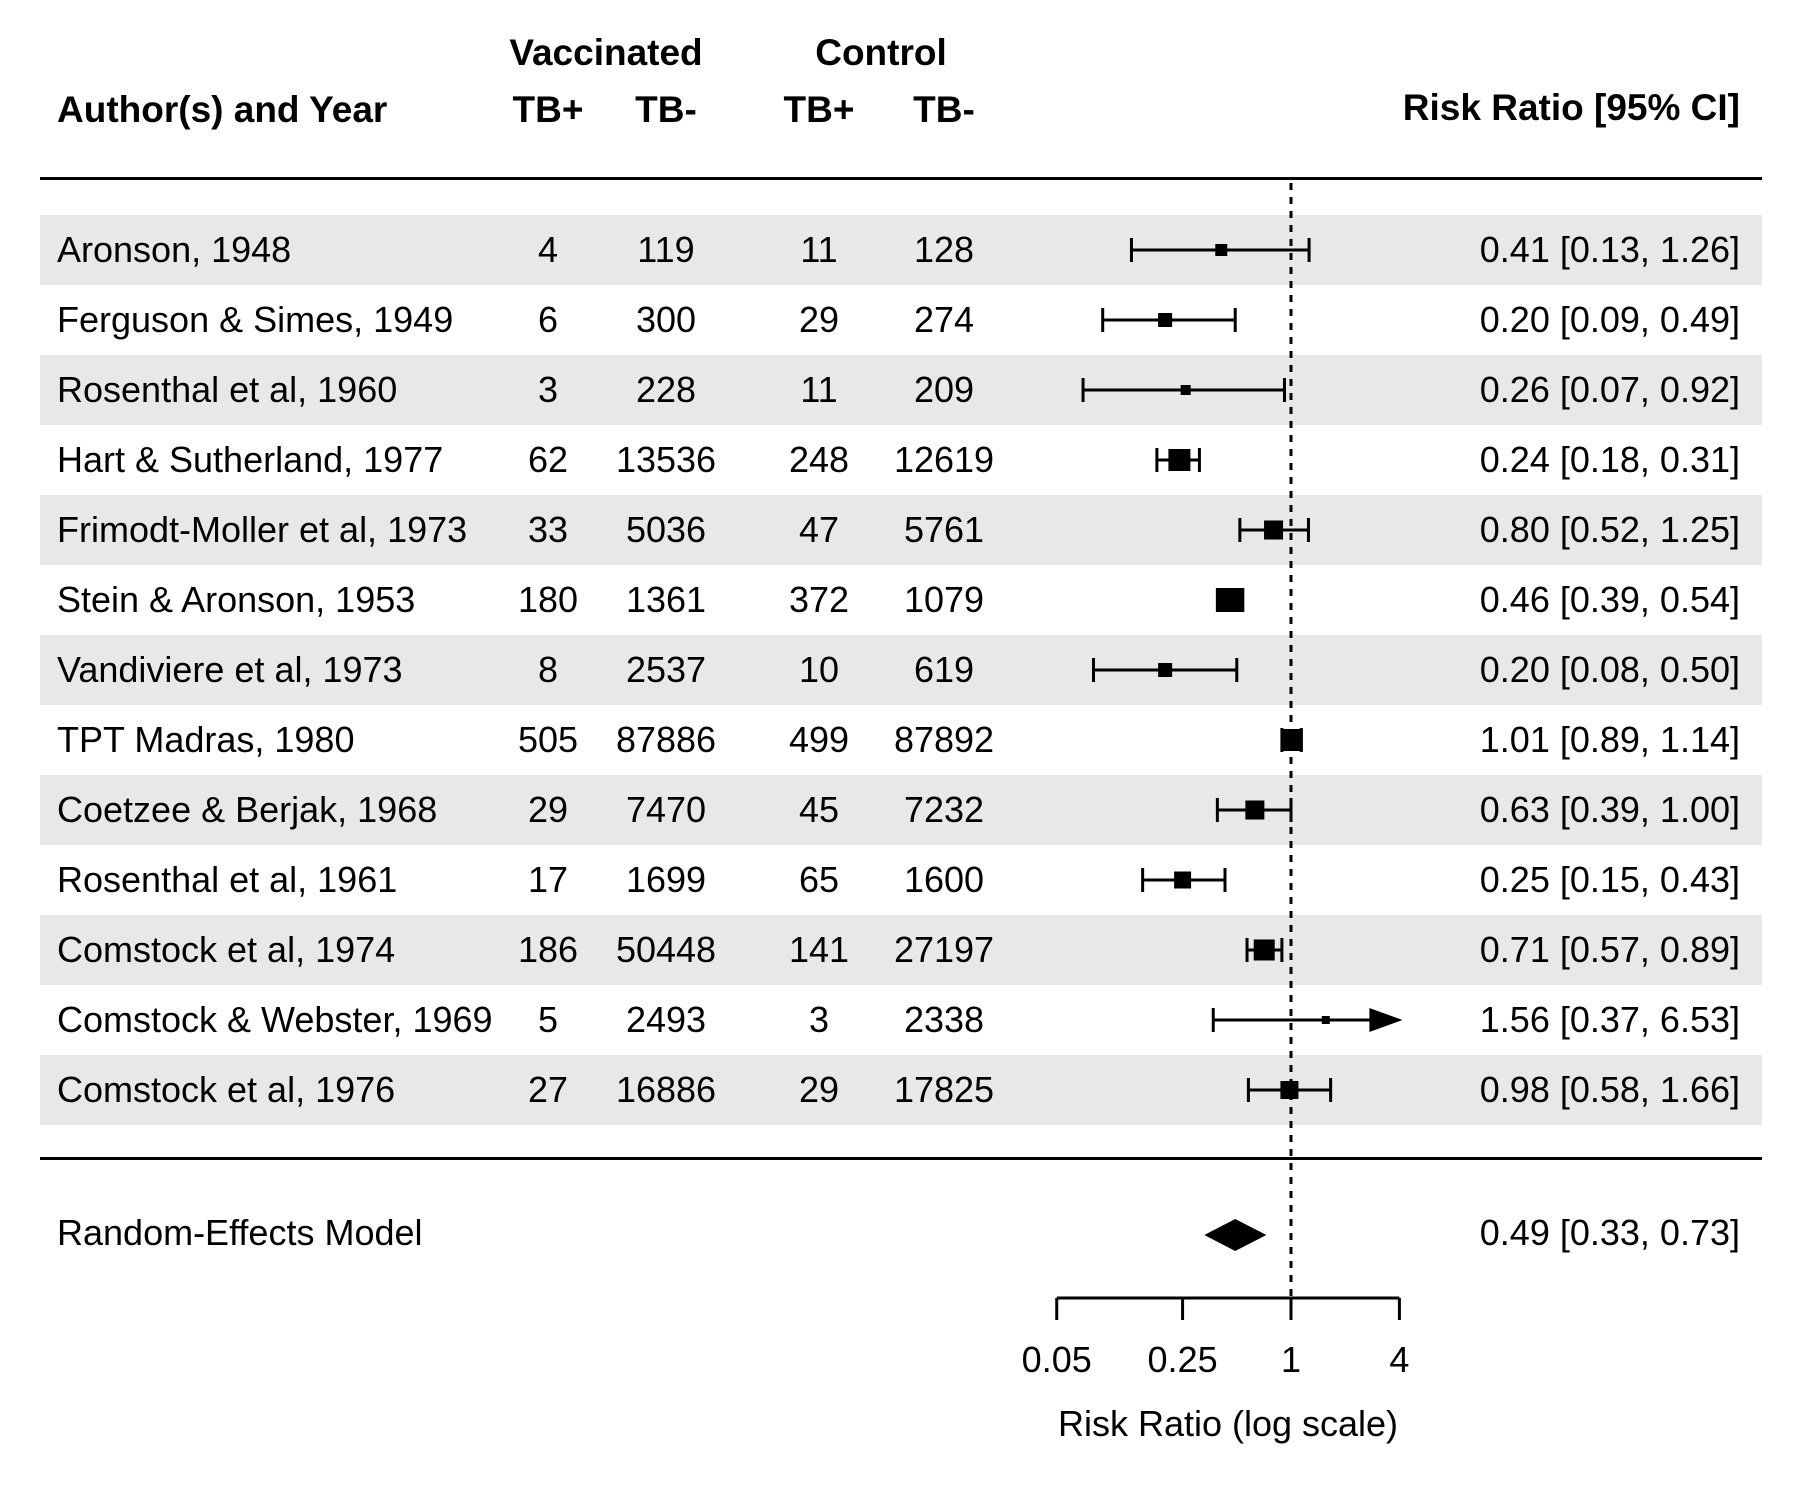  Describe the element at coordinates (1235, 1235) in the screenshot. I see `summary-diamond` at that location.